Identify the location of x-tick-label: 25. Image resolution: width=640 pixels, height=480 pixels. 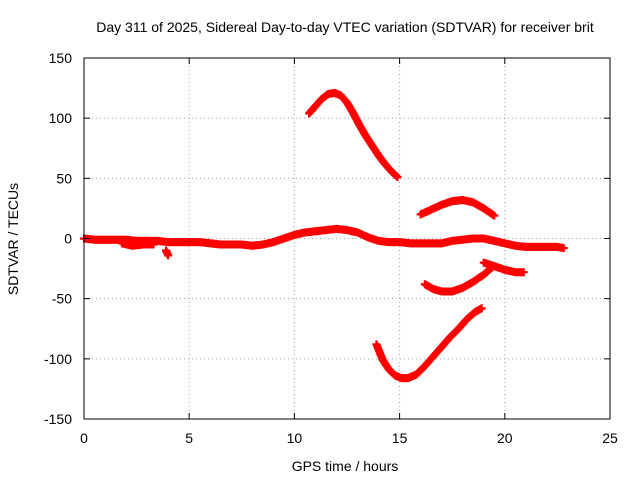
(610, 438).